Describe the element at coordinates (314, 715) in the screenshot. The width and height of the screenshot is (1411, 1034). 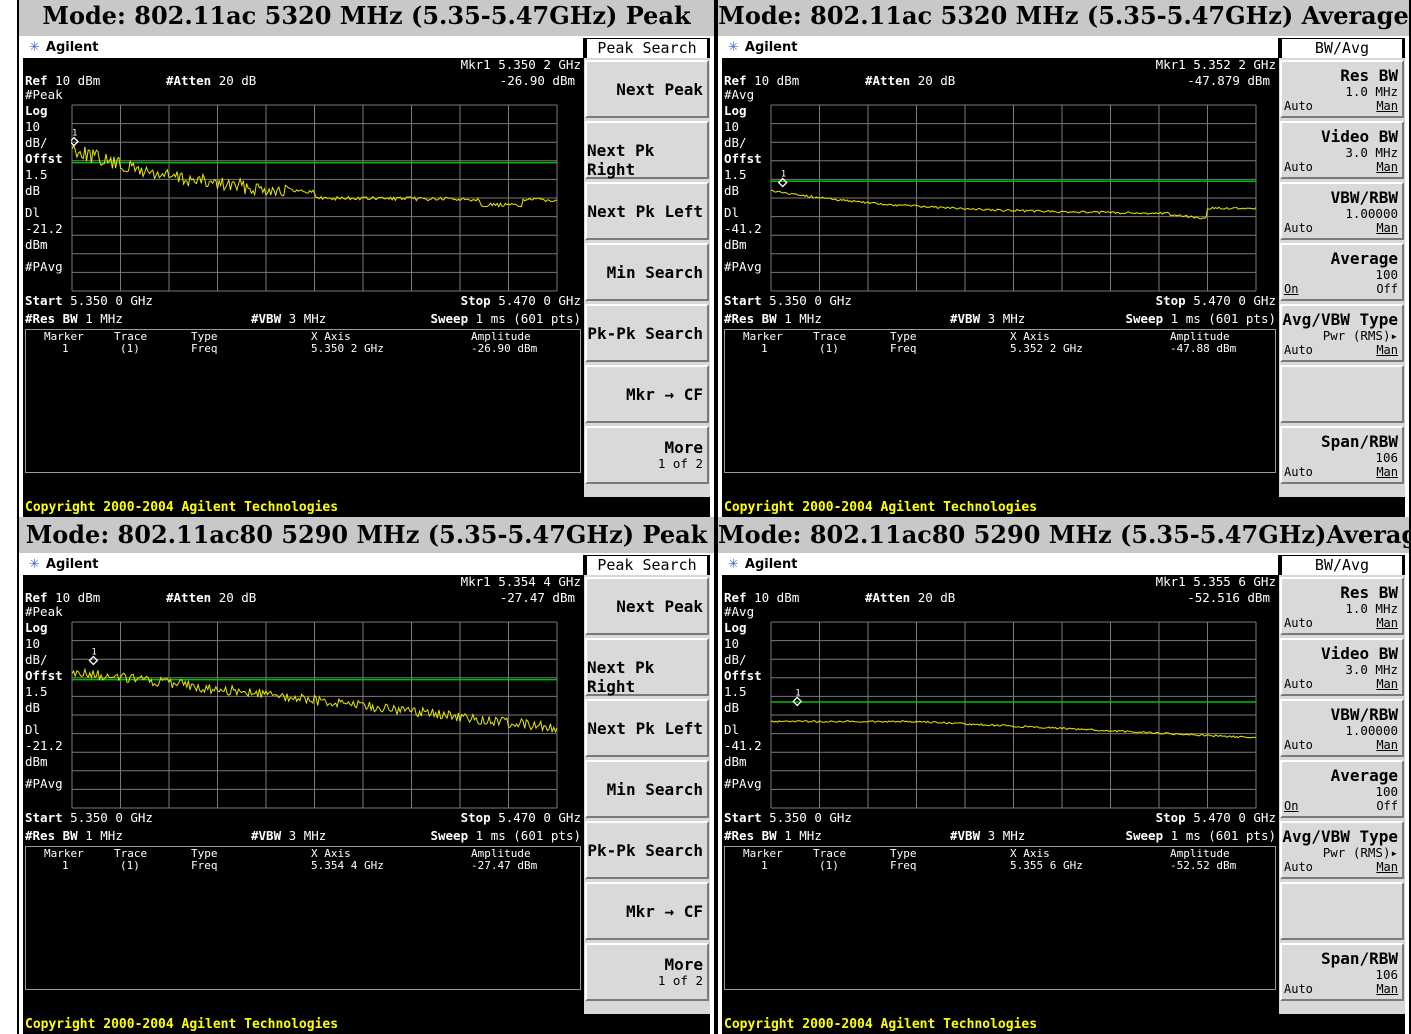
I see `graticule-plot: 1` at that location.